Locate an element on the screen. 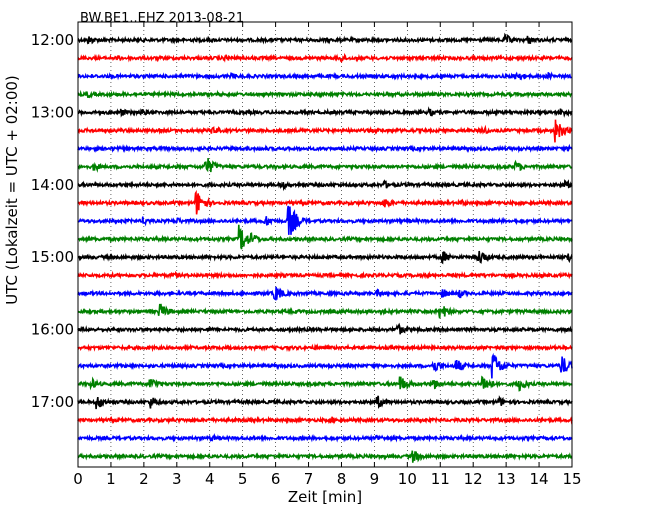  x-tick-label: 3 is located at coordinates (177, 479).